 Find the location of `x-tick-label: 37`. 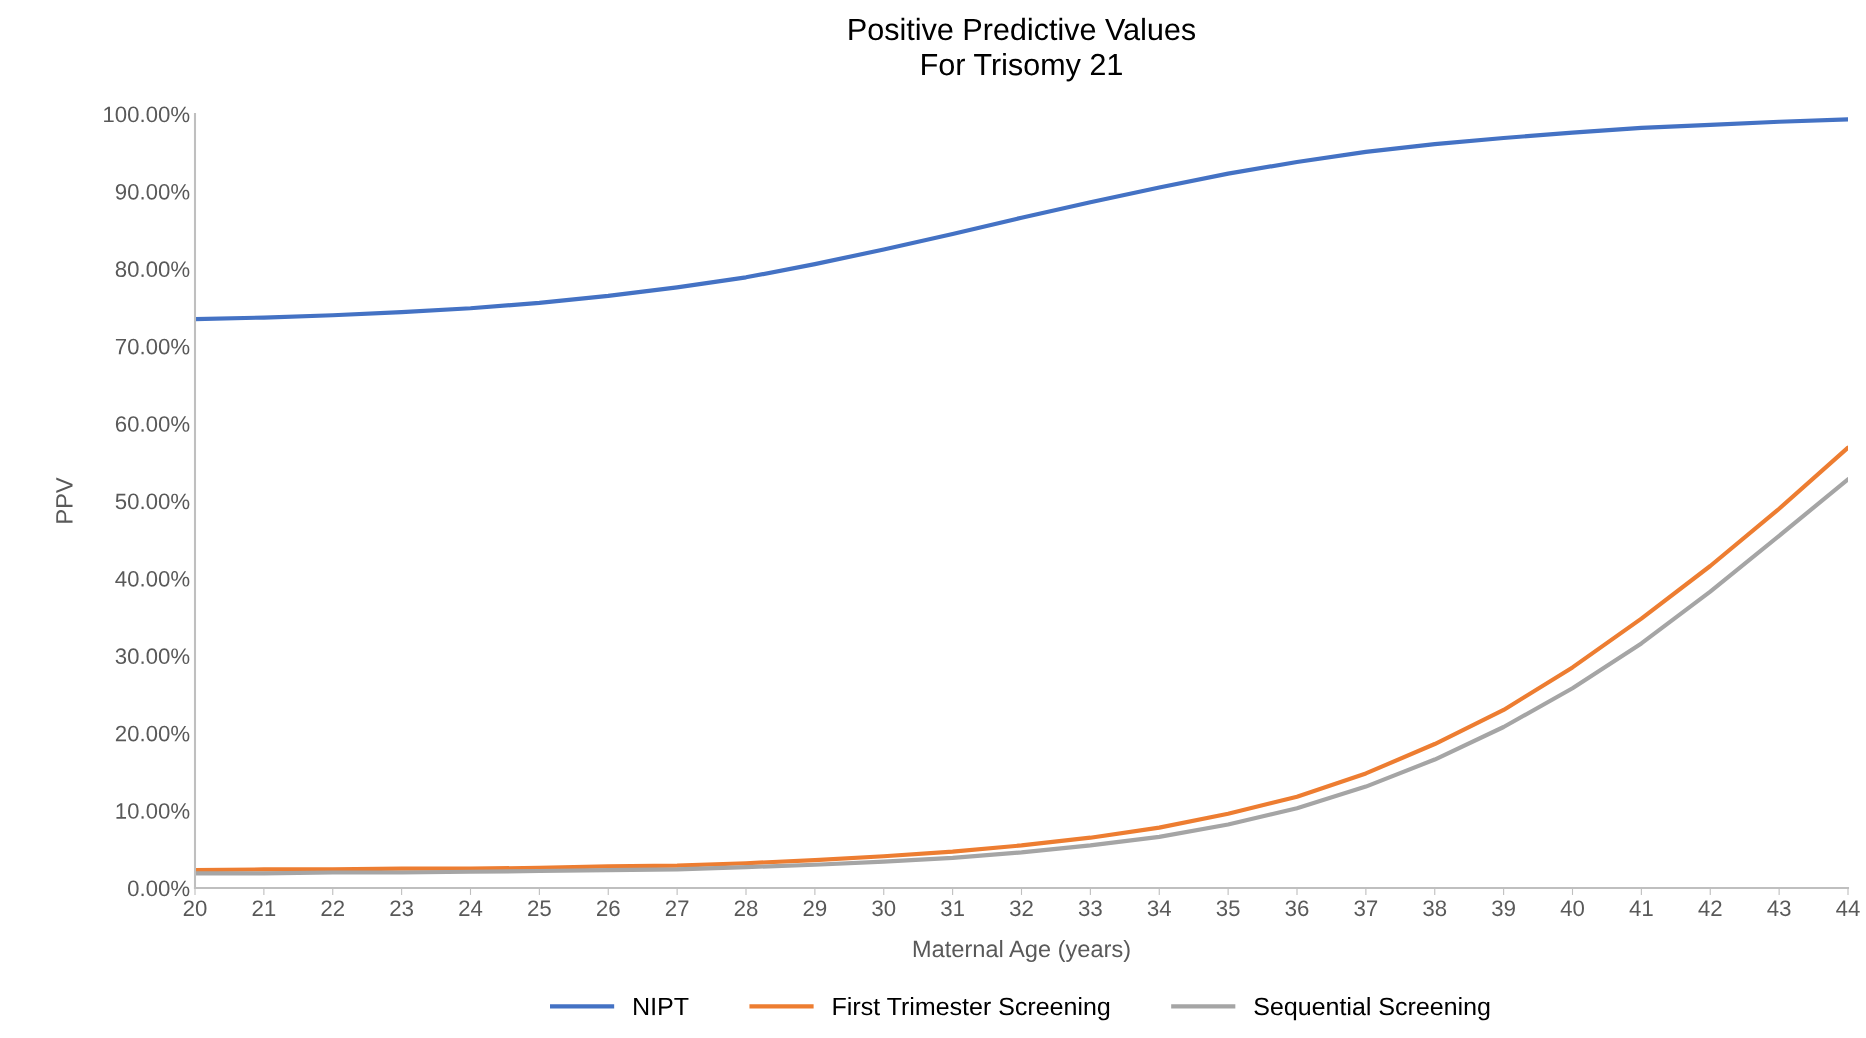

x-tick-label: 37 is located at coordinates (1366, 908).